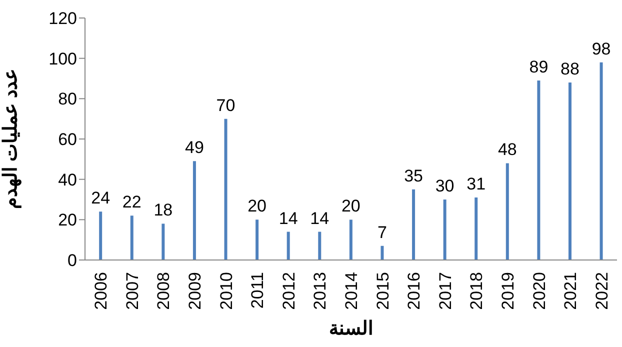 The height and width of the screenshot is (347, 622). Describe the element at coordinates (62, 18) in the screenshot. I see `y-tick-label: 120` at that location.